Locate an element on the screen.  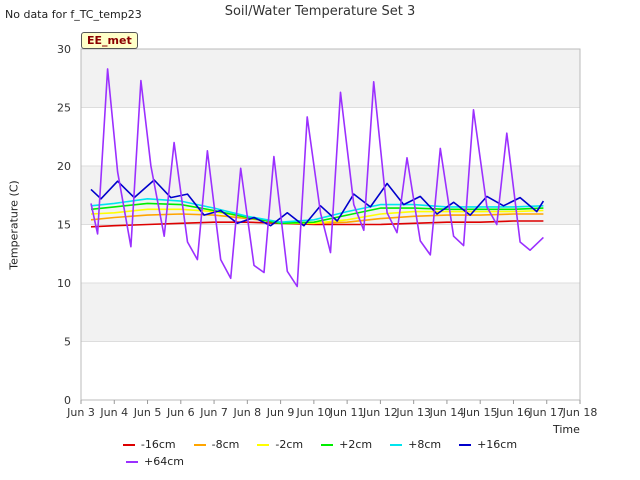
legend-item: +16cm is located at coordinates (488, 444).